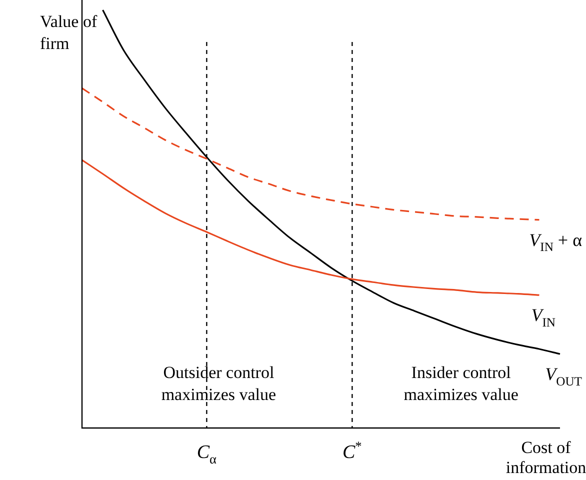 This screenshot has width=586, height=480. I want to click on annotation: Insider control maximizes value, so click(461, 383).